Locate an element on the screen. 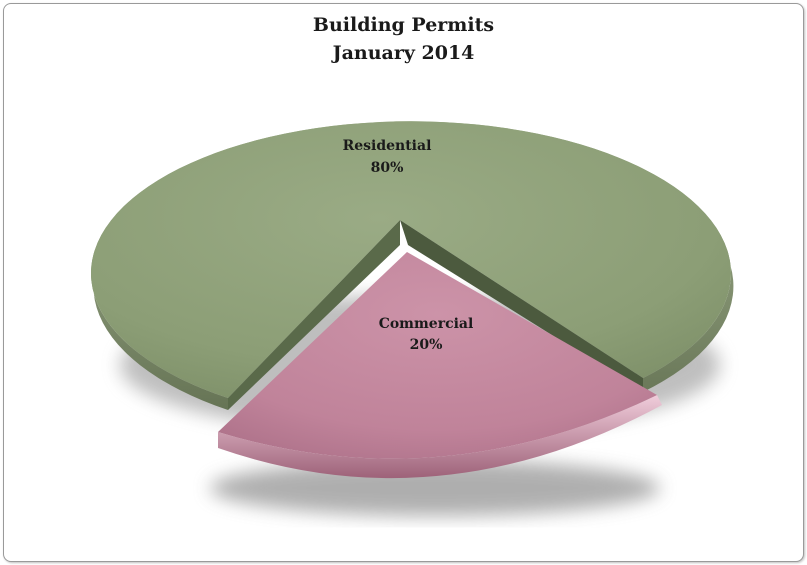 This screenshot has width=807, height=565. chart-subtitle: January 2014 is located at coordinates (403, 53).